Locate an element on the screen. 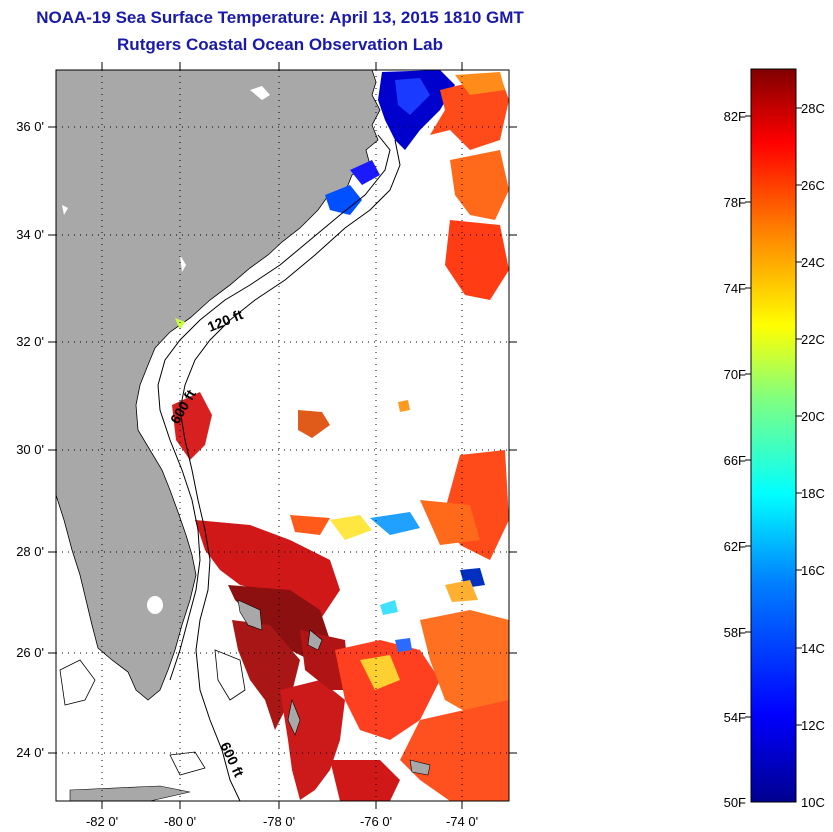  lon-tick-label: -80 0' is located at coordinates (180, 821).